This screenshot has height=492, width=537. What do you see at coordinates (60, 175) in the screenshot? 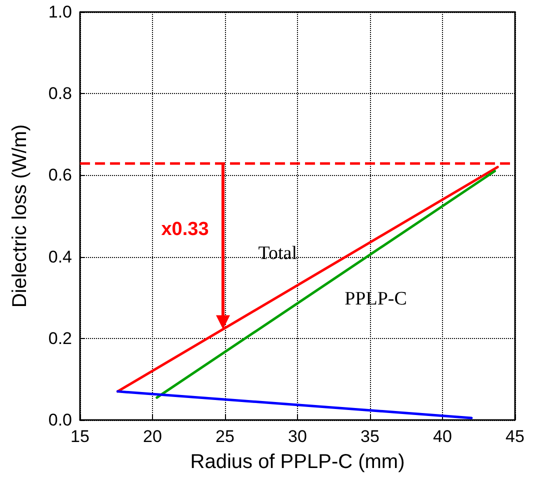
I see `y-tick-label: 0.6` at bounding box center [60, 175].